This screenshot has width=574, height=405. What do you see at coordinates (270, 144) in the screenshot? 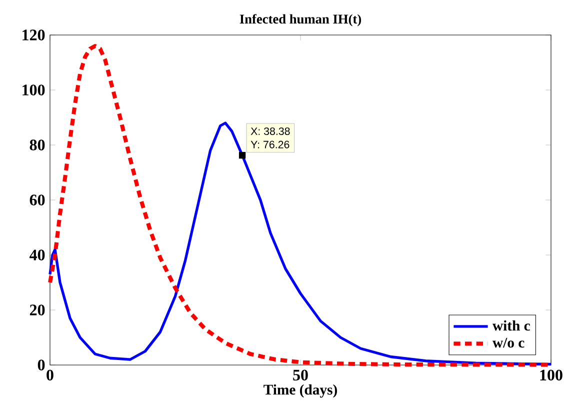
I see `annotation: Y: 76.26` at bounding box center [270, 144].